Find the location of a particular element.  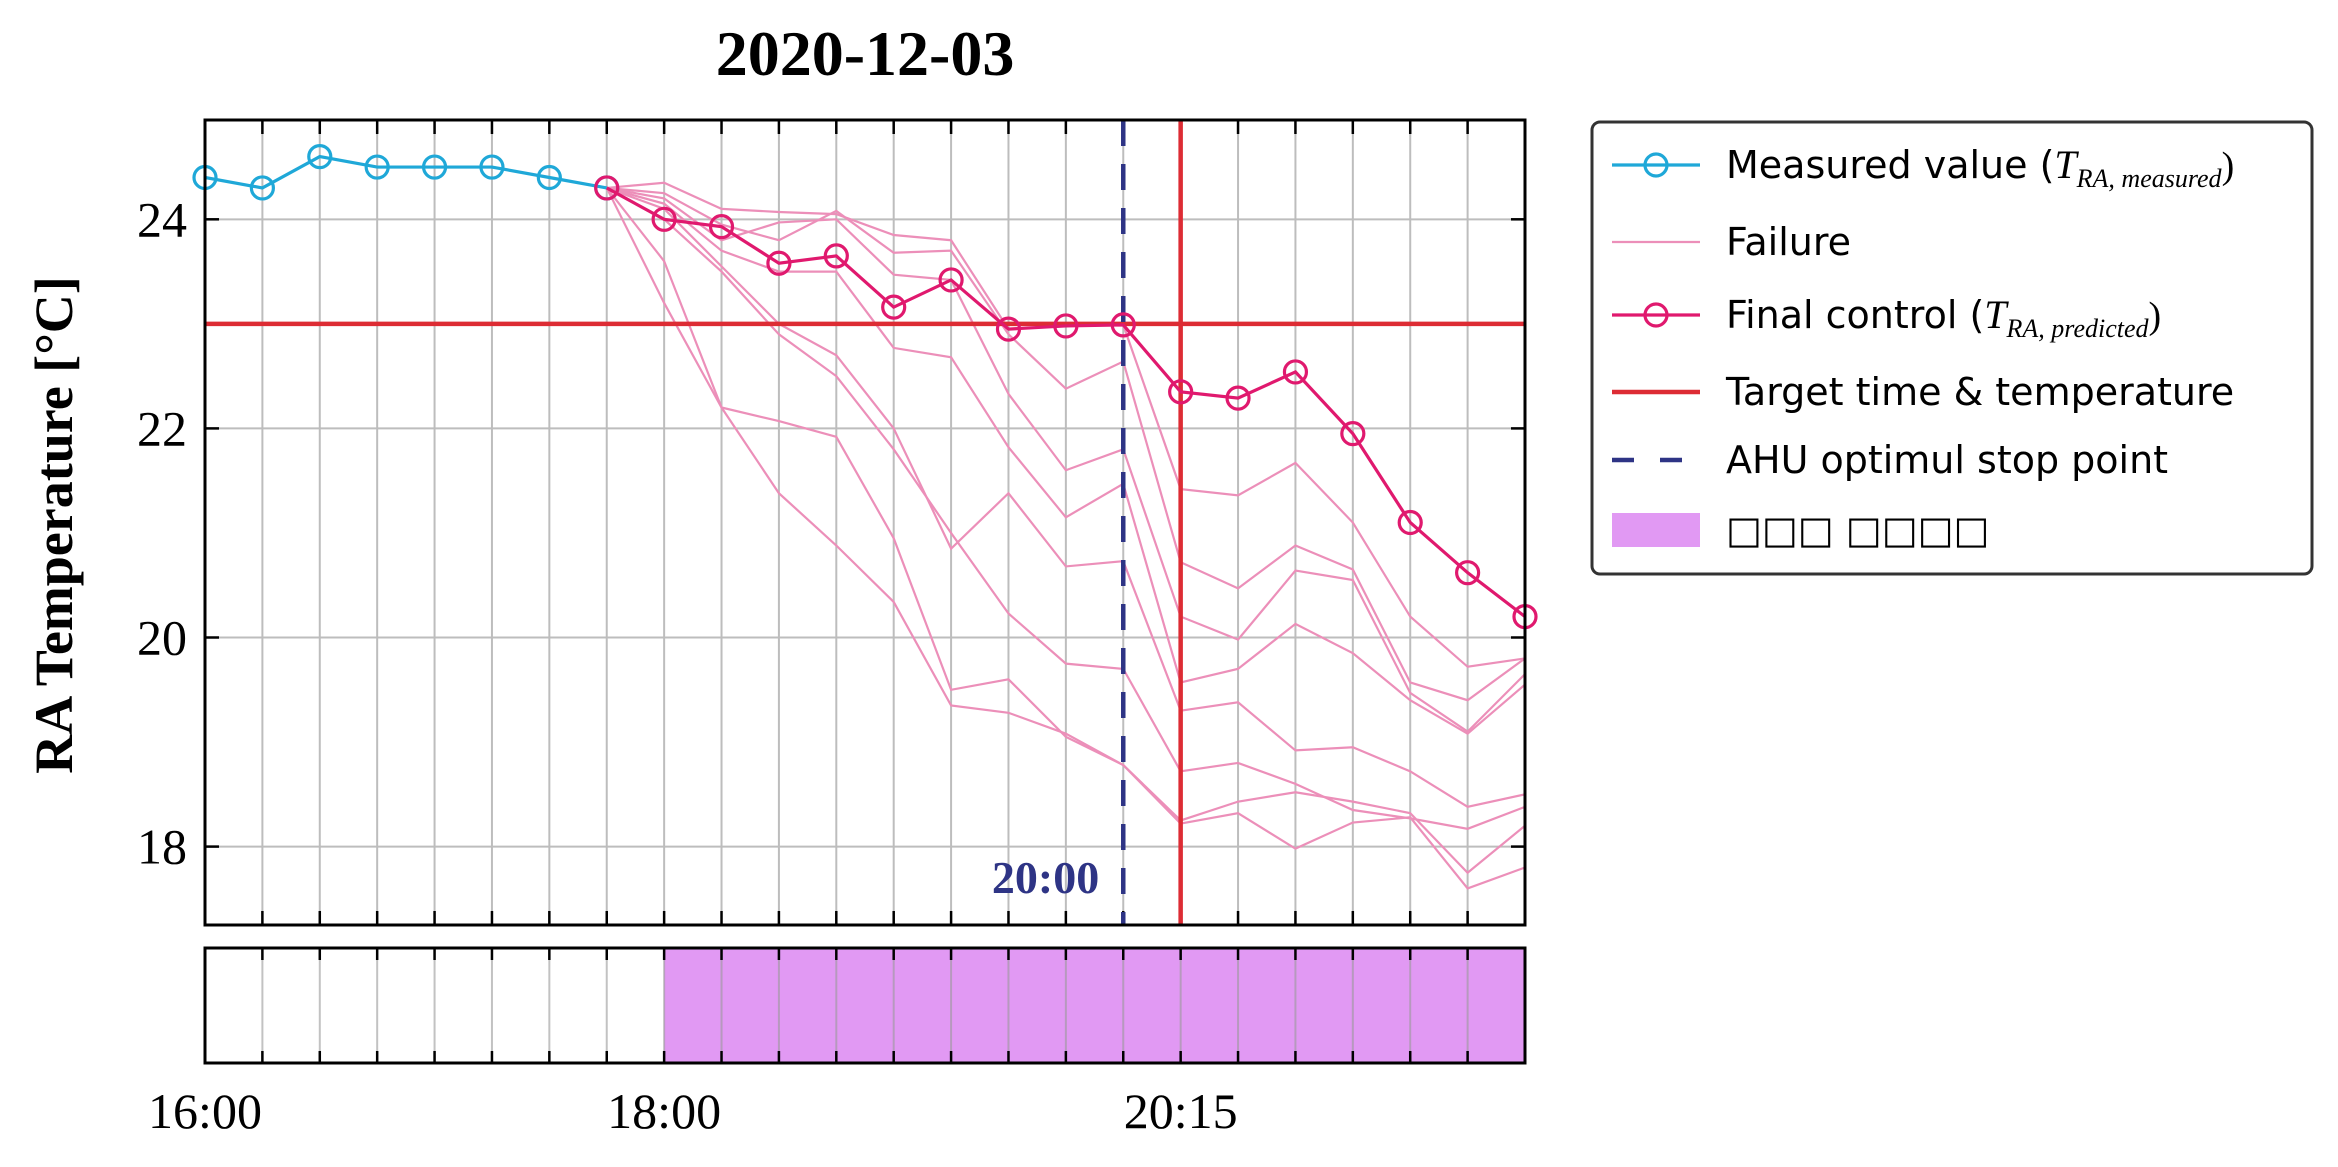

y-tick-label: 24 is located at coordinates (162, 219).